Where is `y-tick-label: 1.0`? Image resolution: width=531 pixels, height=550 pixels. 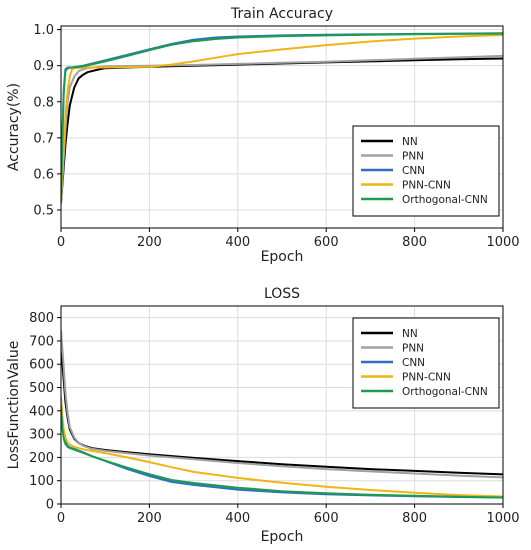
y-tick-label: 1.0 is located at coordinates (43, 30).